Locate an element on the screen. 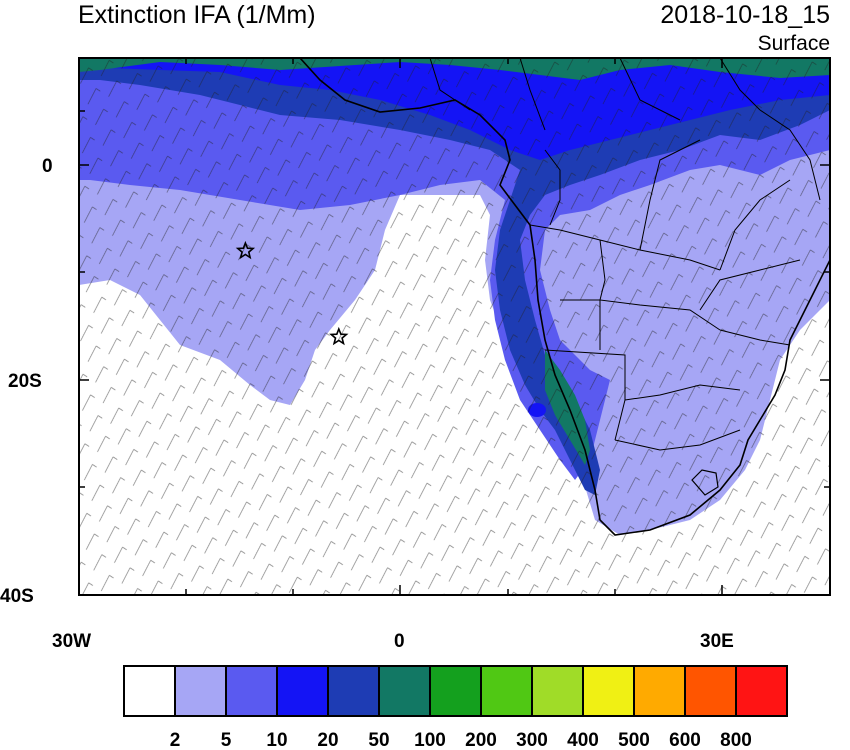 The width and height of the screenshot is (850, 750). colorbar: 2 5 10 20 50 100 200 300 400 500 600 800 is located at coordinates (455, 707).